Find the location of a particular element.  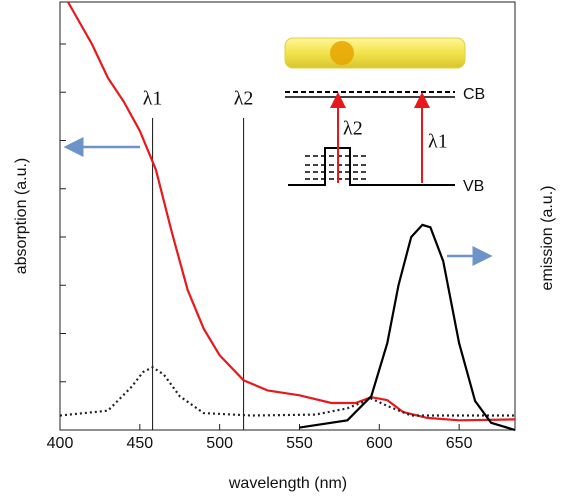

x-axis-label: wavelength (nm) is located at coordinates (287, 483).